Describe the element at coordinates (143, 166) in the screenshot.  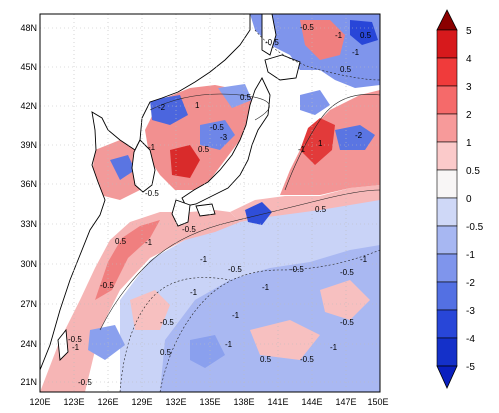
I see `korea-peninsula` at that location.